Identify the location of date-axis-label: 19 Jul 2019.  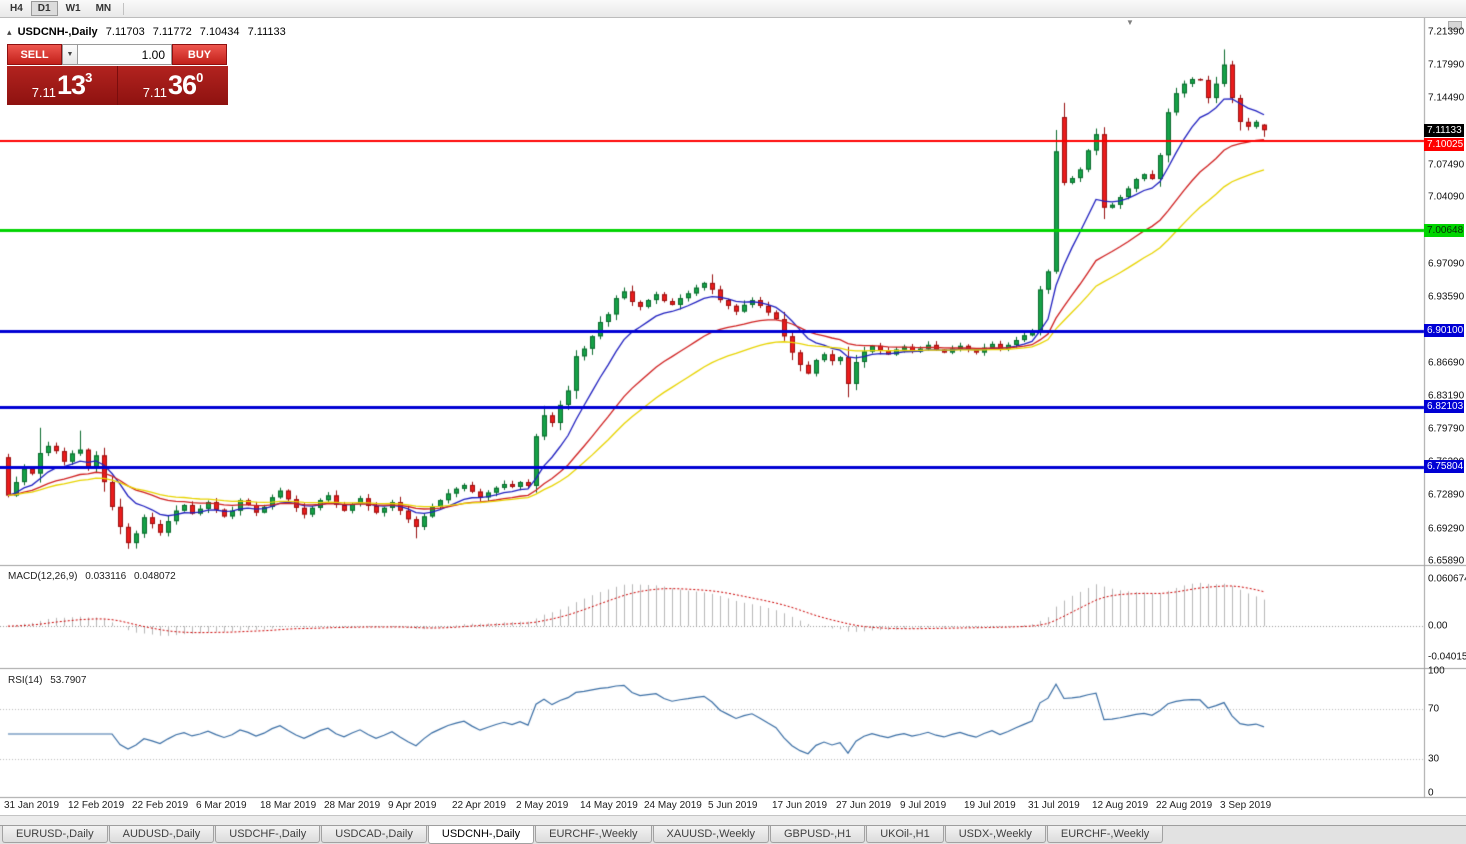
(990, 805).